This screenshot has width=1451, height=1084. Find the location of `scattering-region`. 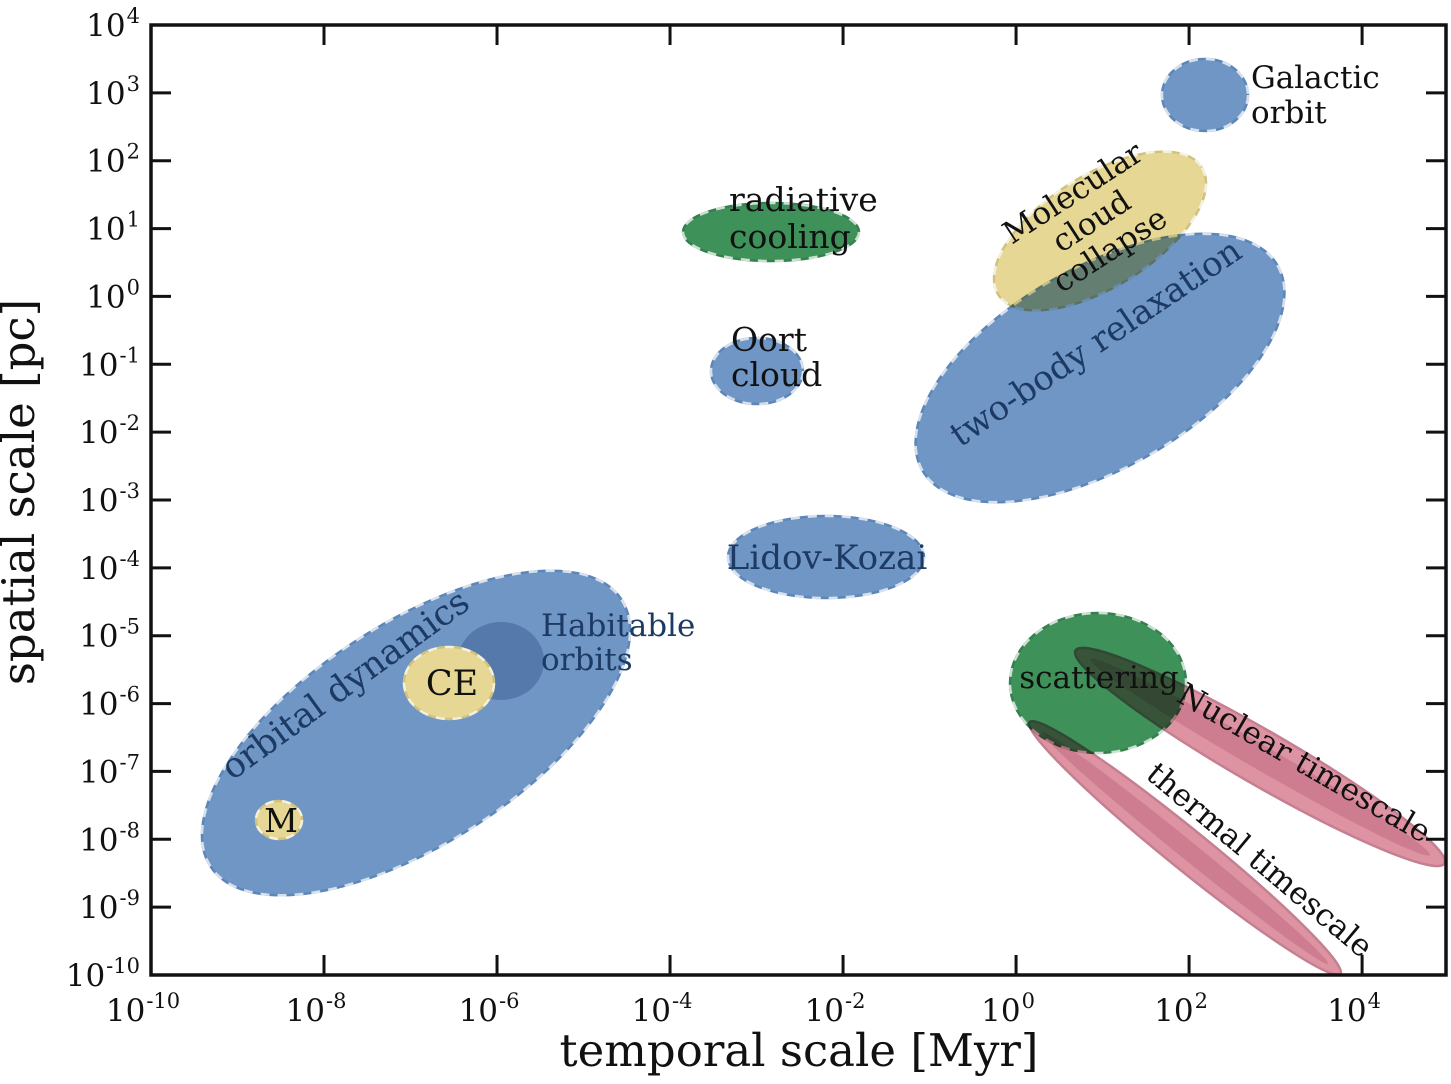

scattering-region is located at coordinates (1098, 683).